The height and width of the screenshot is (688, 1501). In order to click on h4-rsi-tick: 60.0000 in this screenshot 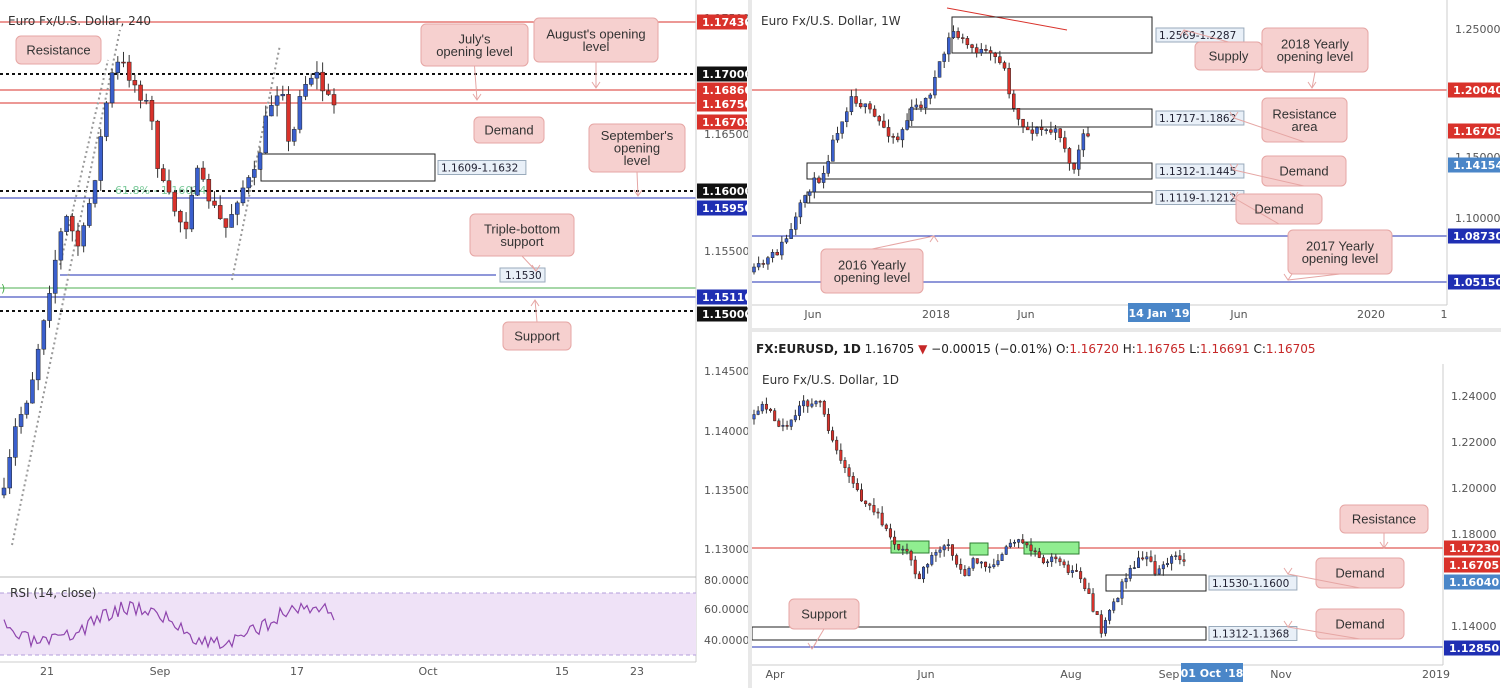, I will do `click(726, 609)`.